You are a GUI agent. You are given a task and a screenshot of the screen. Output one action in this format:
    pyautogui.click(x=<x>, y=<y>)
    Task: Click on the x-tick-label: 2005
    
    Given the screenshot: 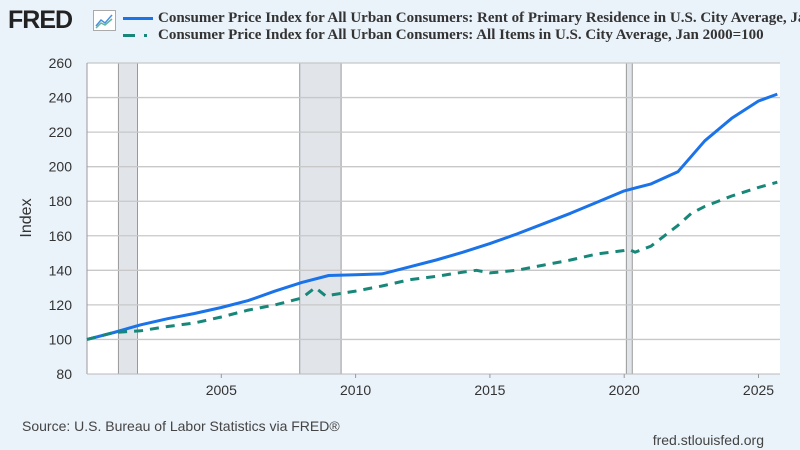 What is the action you would take?
    pyautogui.click(x=221, y=390)
    